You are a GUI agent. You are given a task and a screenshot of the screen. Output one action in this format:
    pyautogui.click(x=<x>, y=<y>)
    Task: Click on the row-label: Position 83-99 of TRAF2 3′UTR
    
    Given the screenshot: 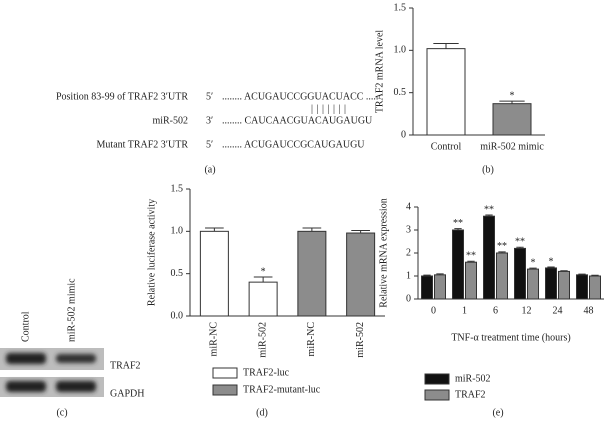 What is the action you would take?
    pyautogui.click(x=122, y=96)
    